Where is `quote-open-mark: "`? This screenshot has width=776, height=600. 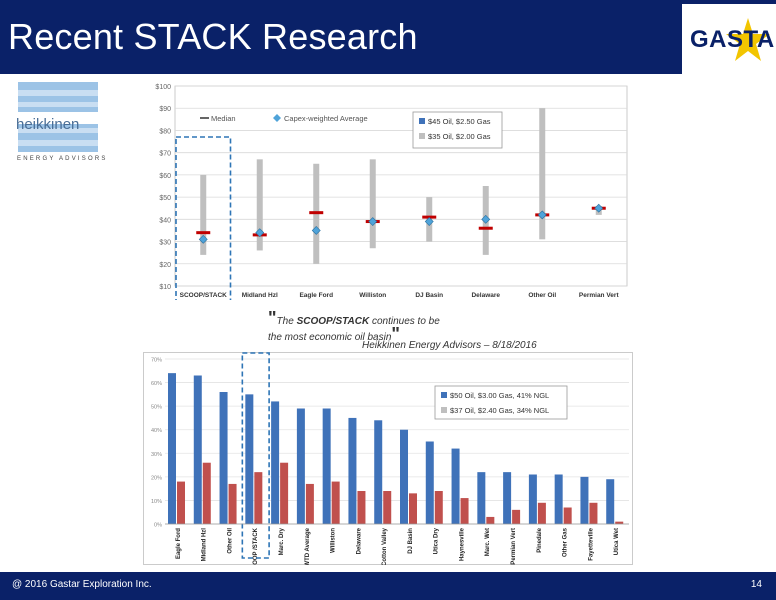 quote-open-mark: " is located at coordinates (272, 318).